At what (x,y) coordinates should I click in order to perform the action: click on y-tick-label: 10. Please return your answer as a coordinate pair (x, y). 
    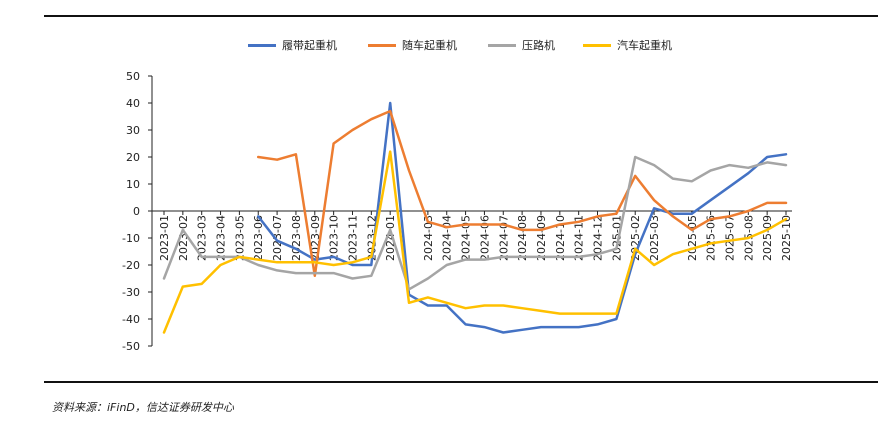
    Looking at the image, I should click on (133, 184).